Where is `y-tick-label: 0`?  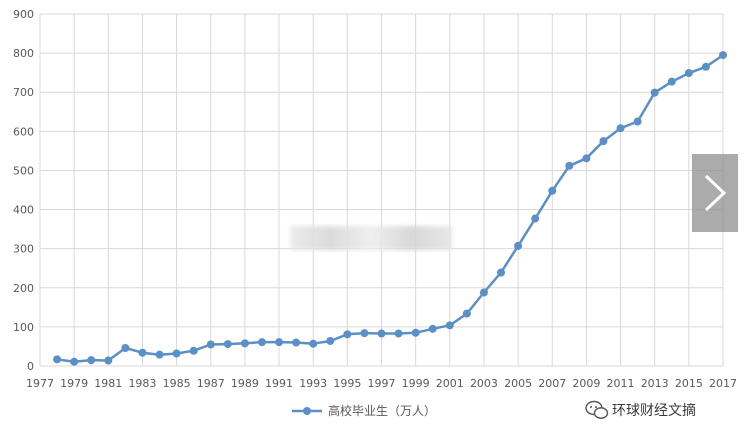 y-tick-label: 0 is located at coordinates (30, 366).